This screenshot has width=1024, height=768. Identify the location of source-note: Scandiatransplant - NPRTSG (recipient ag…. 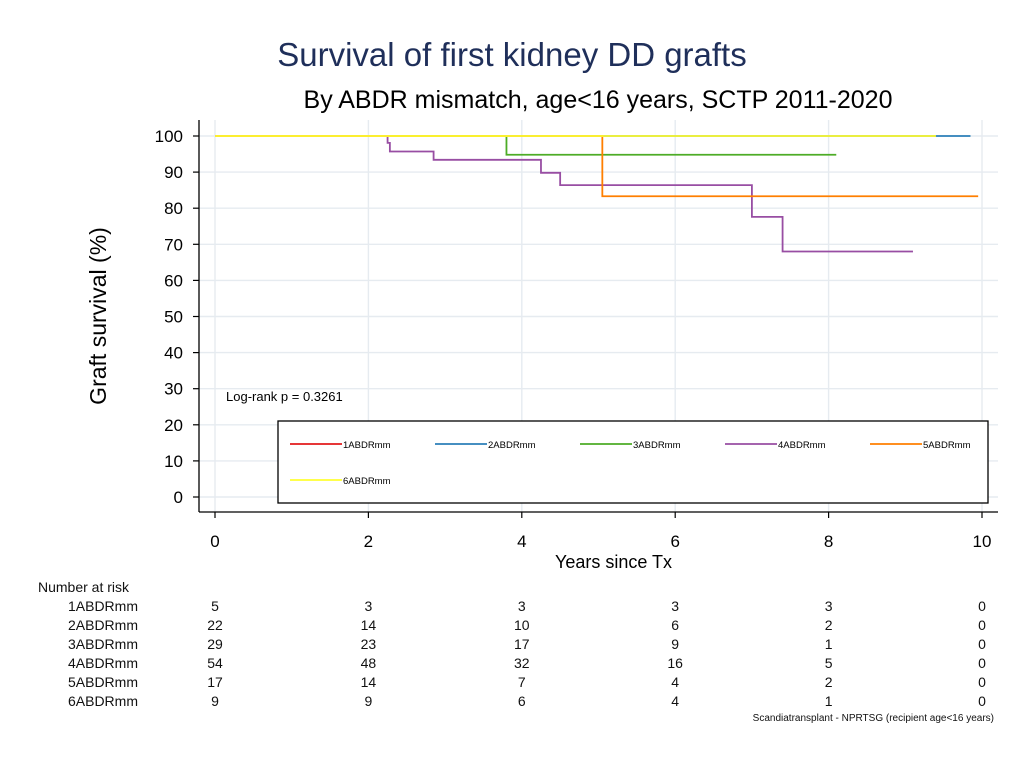
(873, 718).